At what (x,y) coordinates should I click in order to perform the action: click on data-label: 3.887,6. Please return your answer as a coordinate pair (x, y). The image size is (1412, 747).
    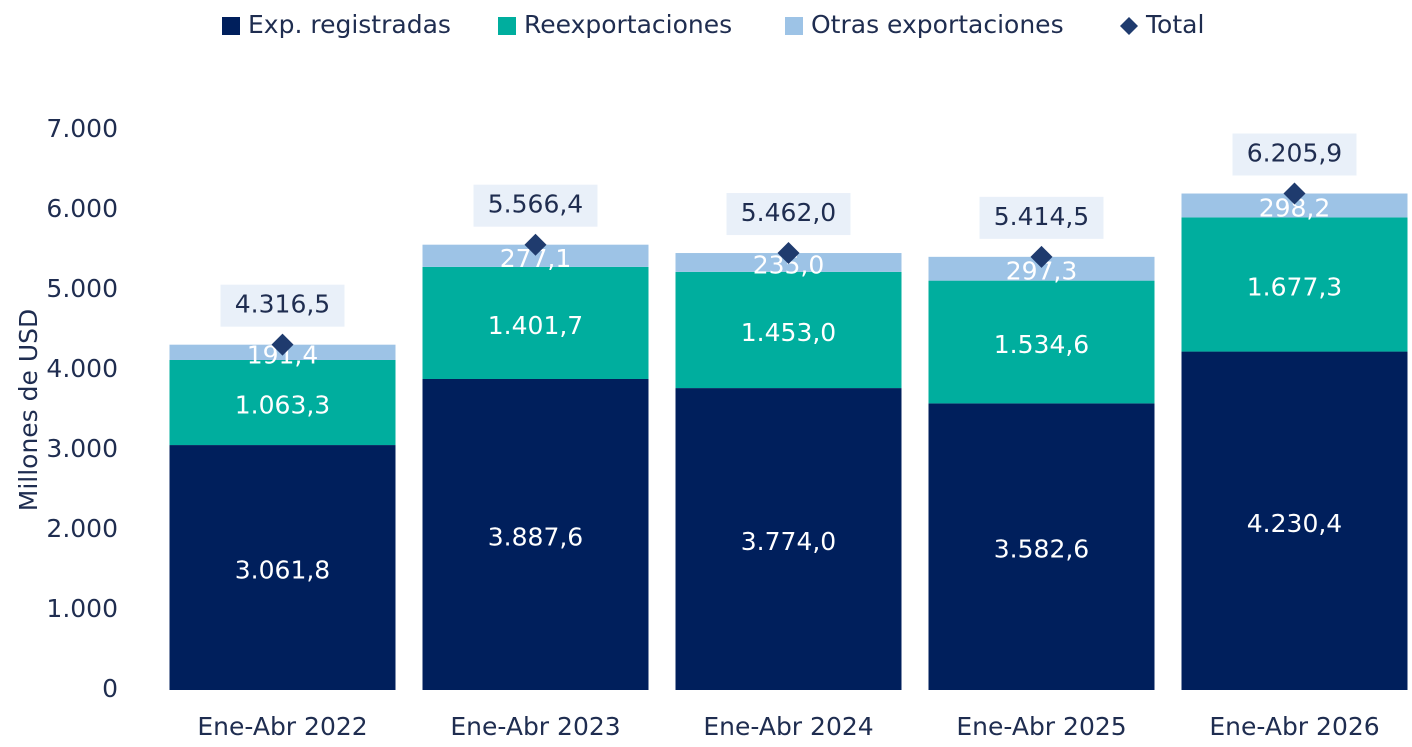
    Looking at the image, I should click on (535, 536).